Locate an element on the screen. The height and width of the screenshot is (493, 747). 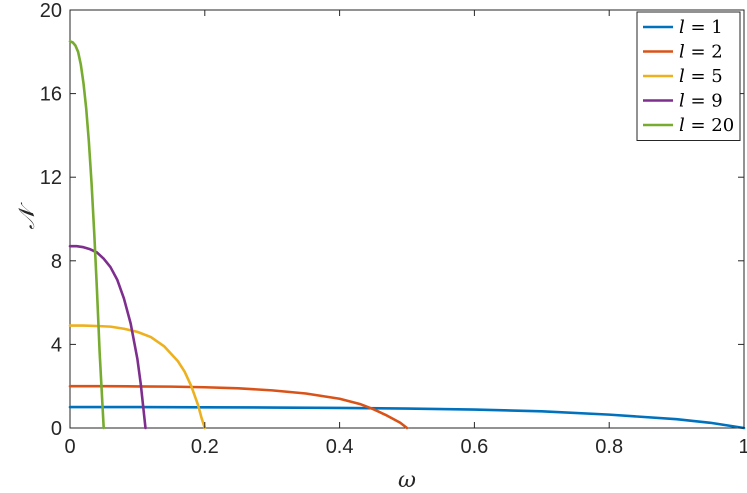
legend-entry-value: = 9 is located at coordinates (704, 101).